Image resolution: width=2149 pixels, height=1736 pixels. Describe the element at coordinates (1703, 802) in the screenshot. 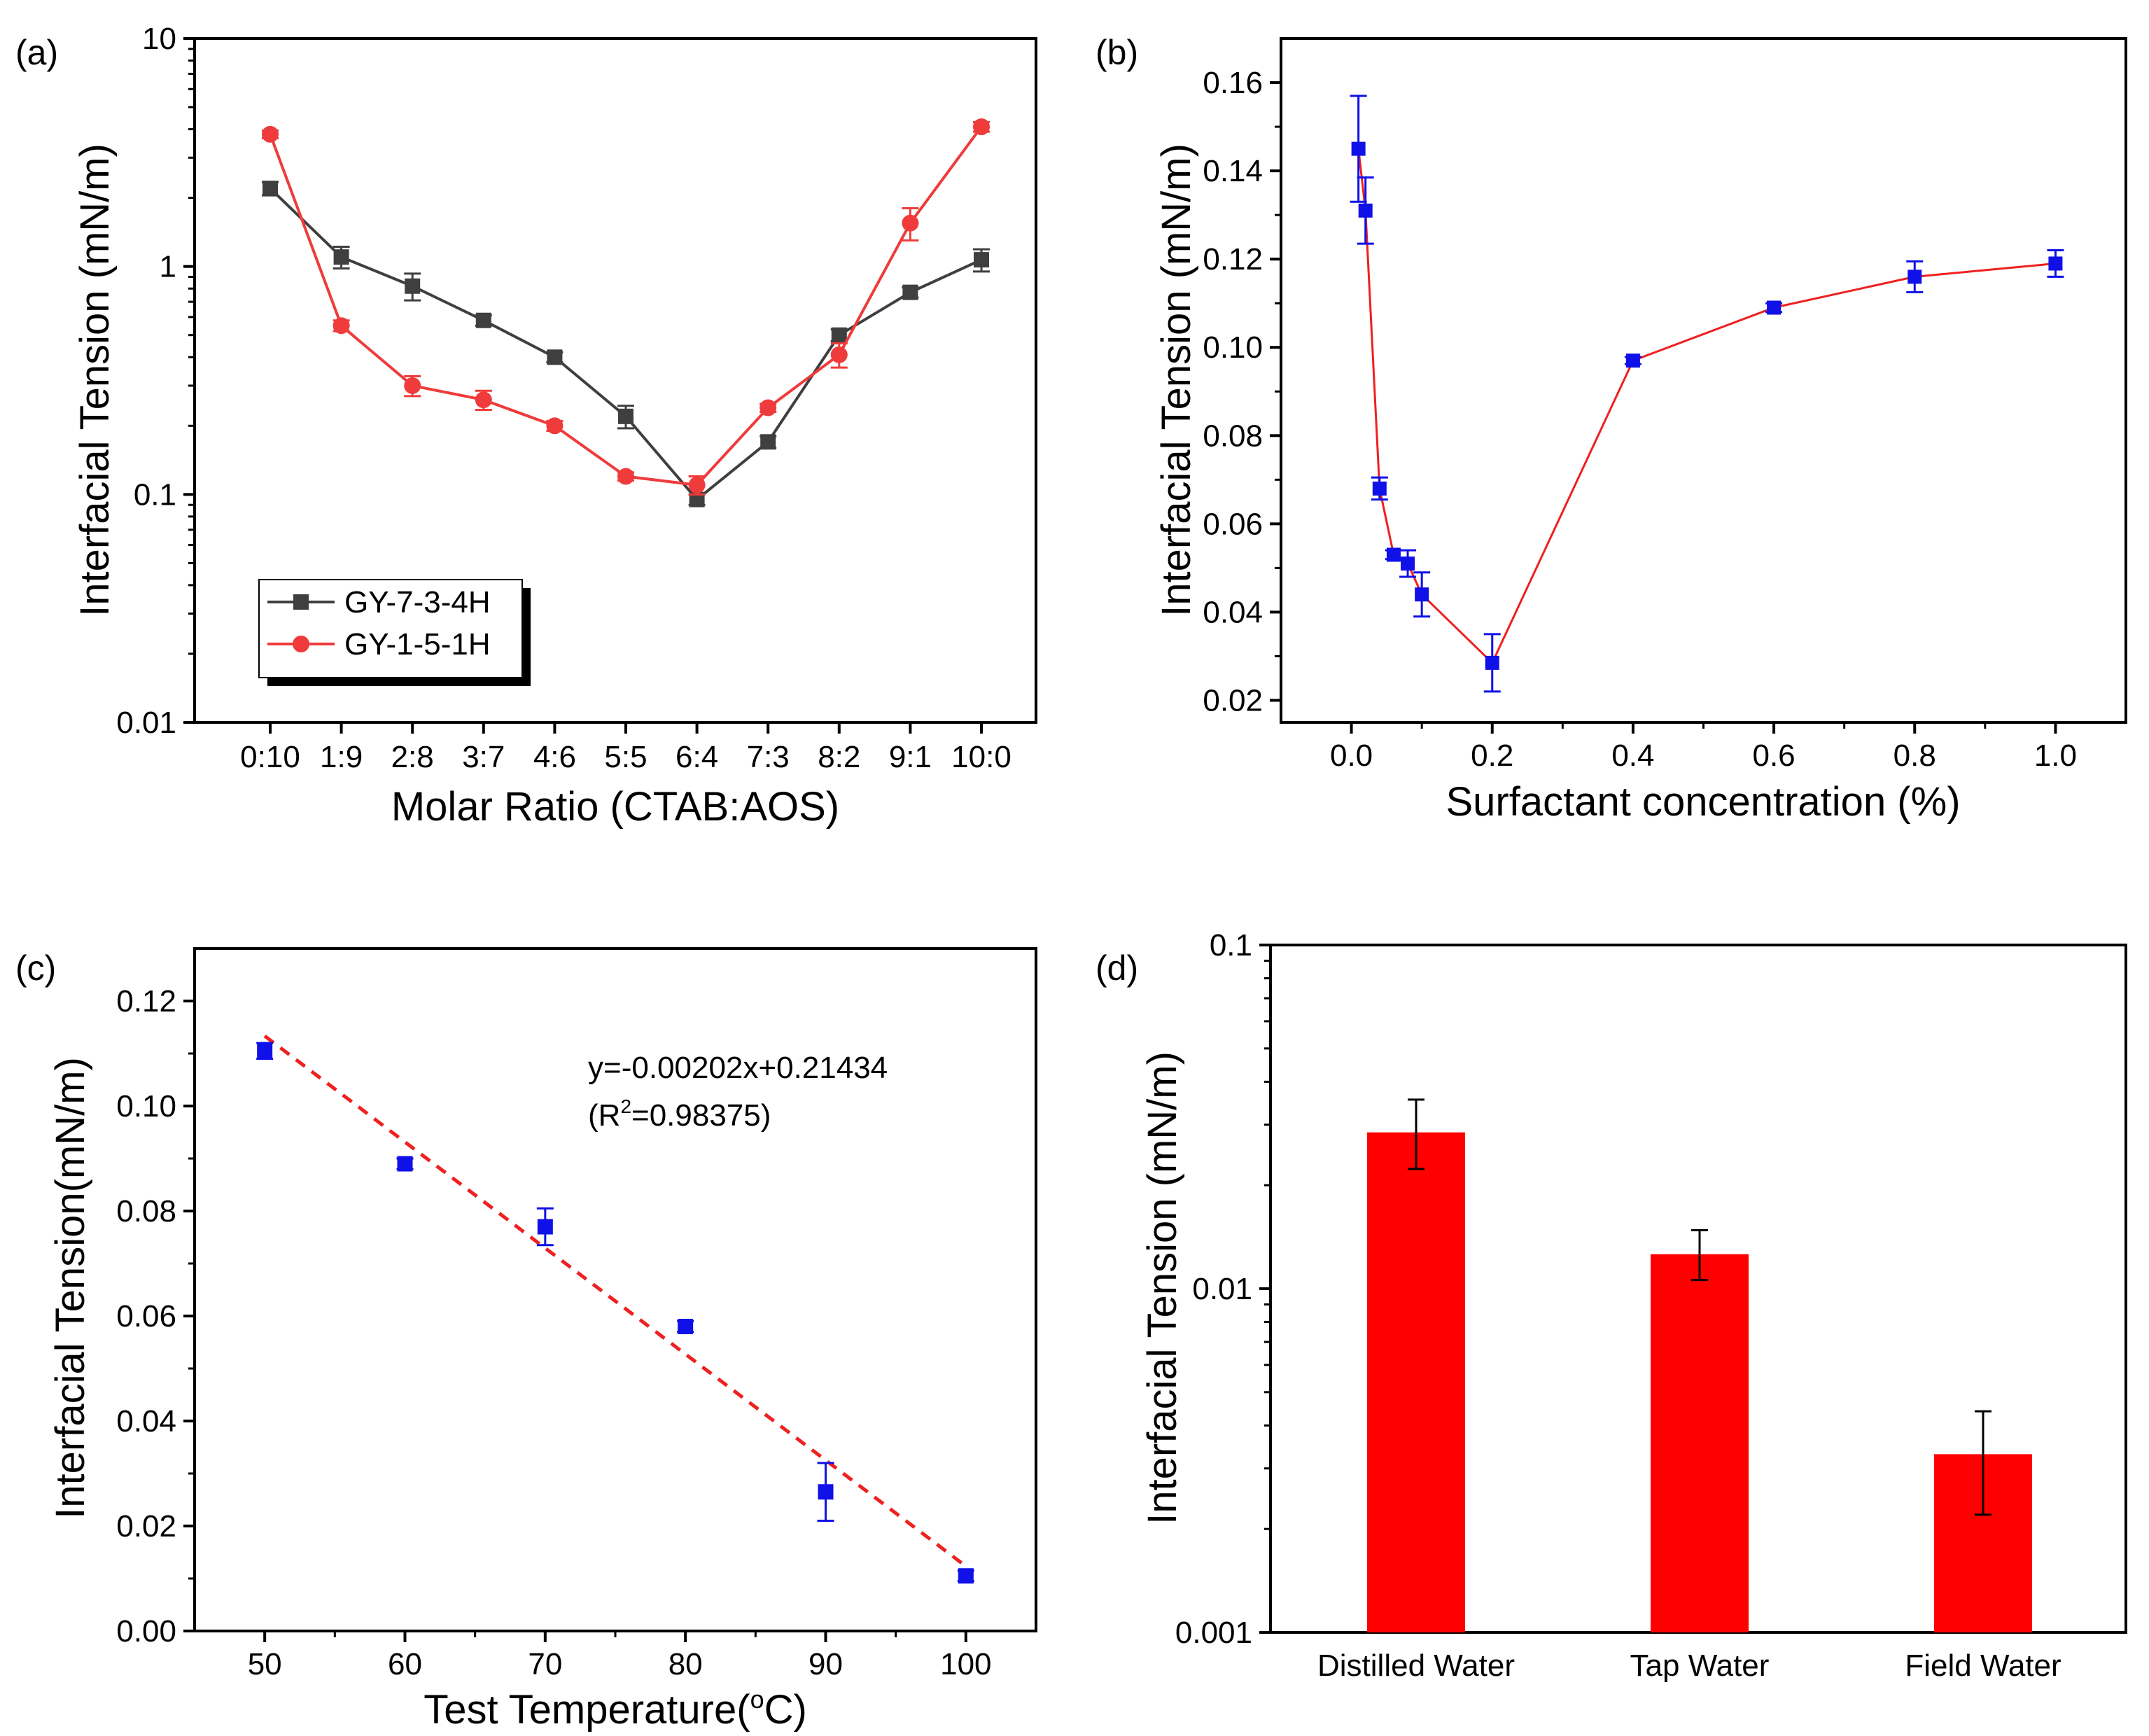

I see `panel-b-xlabel: Surfactant concentration (%)` at that location.